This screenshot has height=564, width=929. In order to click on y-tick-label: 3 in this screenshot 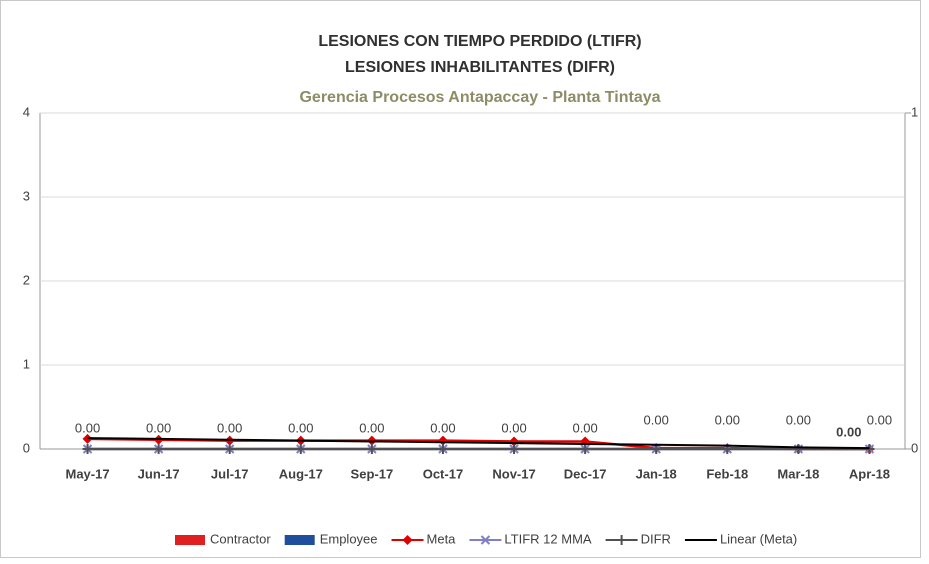, I will do `click(26, 195)`.